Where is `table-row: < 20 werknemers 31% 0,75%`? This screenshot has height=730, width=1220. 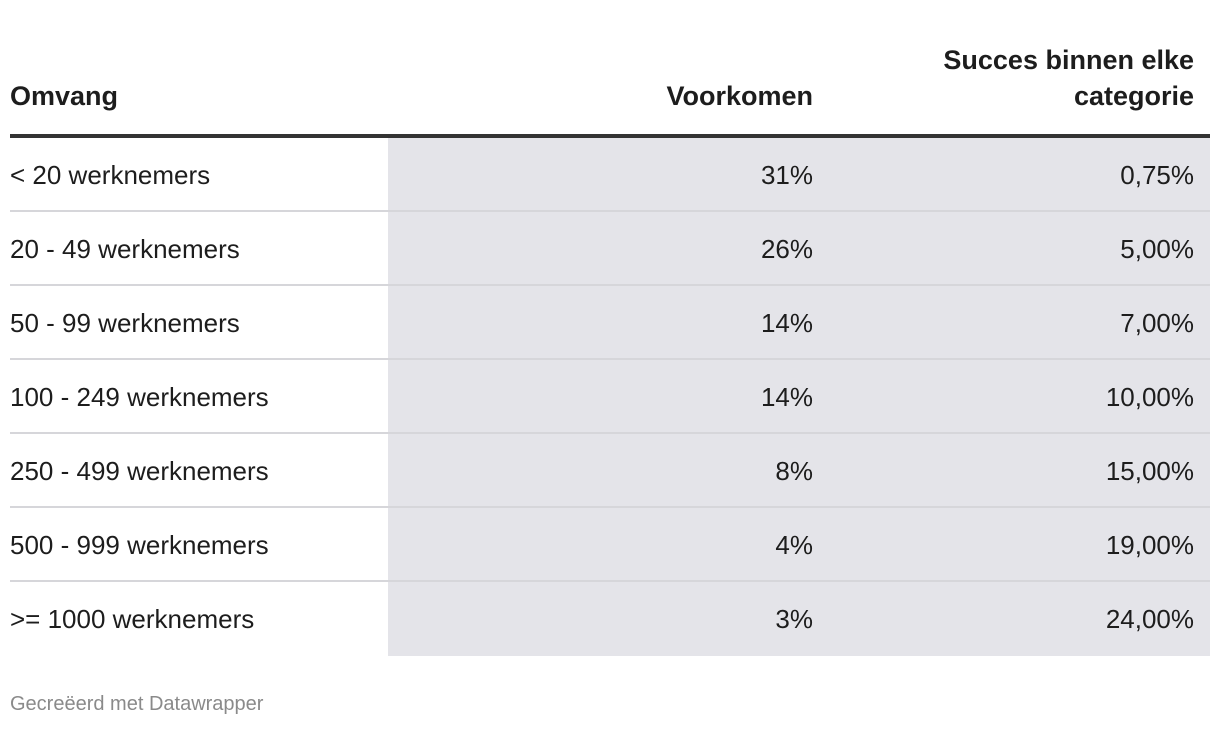 table-row: < 20 werknemers 31% 0,75% is located at coordinates (610, 175).